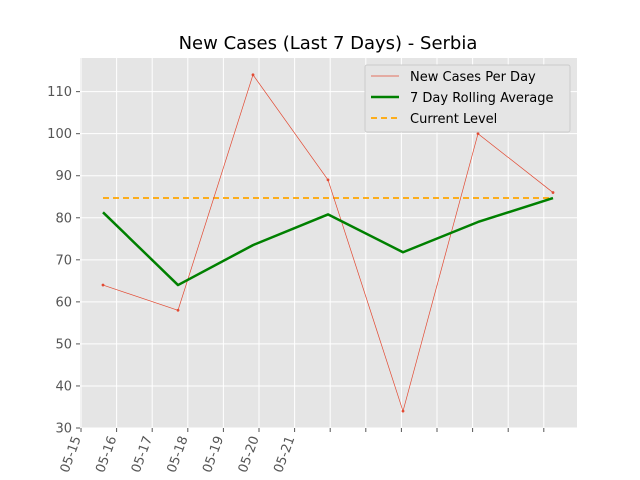 Image resolution: width=640 pixels, height=480 pixels. What do you see at coordinates (63, 218) in the screenshot?
I see `y-tick-label: 80` at bounding box center [63, 218].